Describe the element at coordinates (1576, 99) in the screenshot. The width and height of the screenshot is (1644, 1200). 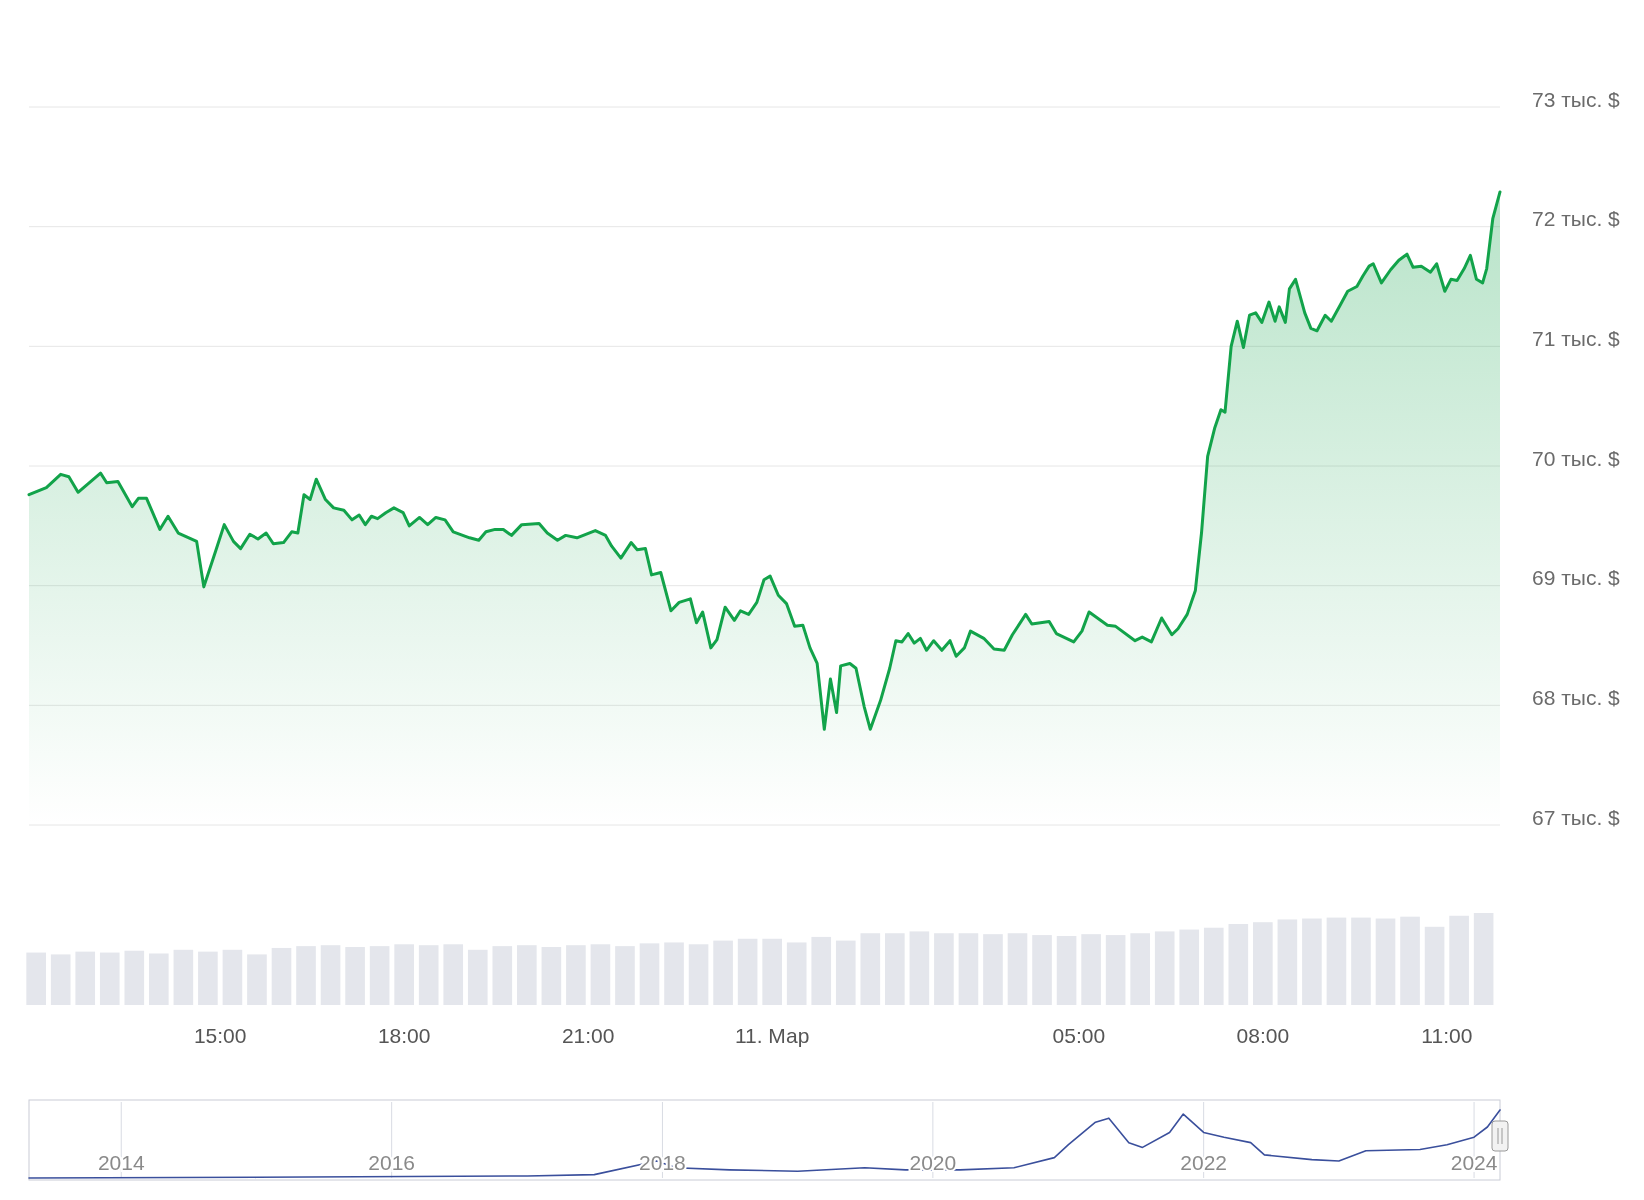
I see `y-tick-label: 73 тыс. $` at that location.